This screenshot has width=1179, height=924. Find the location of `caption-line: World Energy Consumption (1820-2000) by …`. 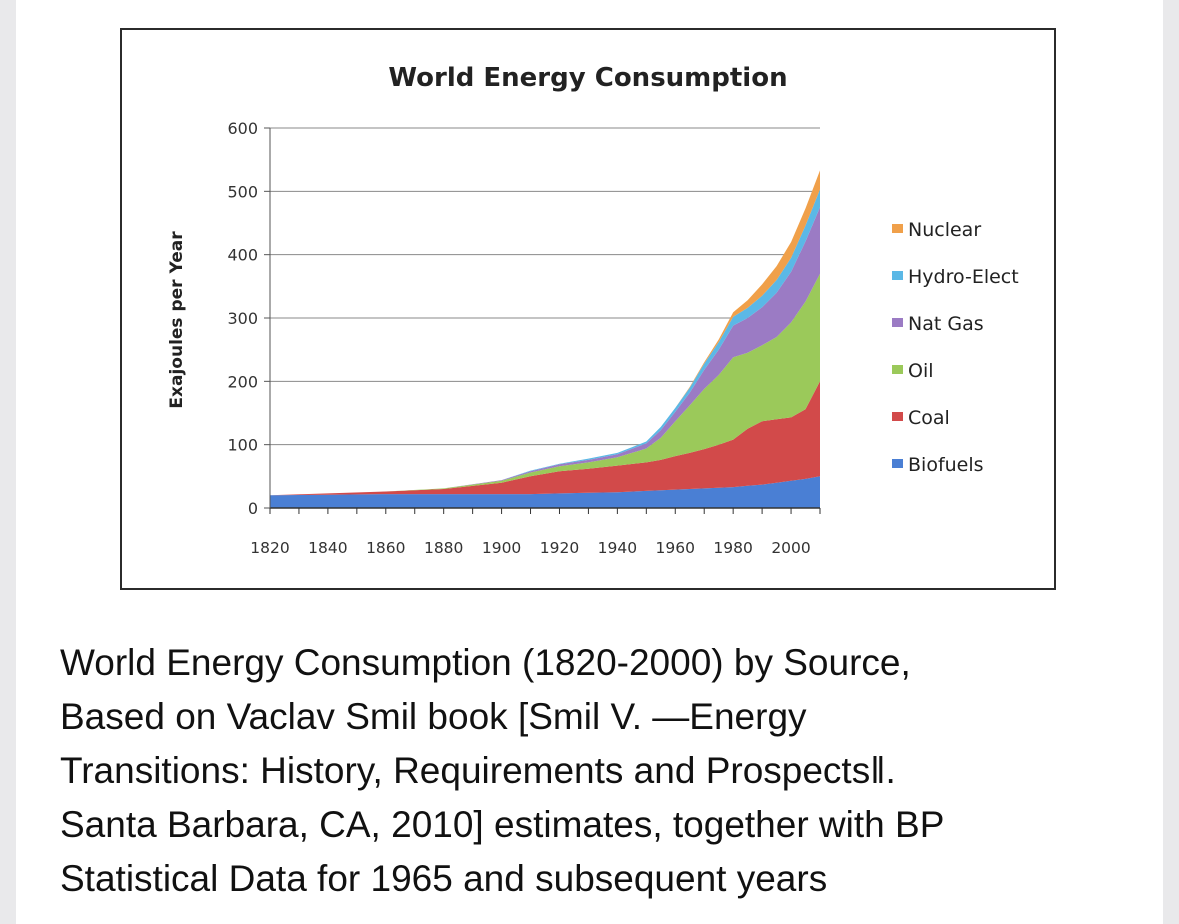

caption-line: World Energy Consumption (1820-2000) by … is located at coordinates (485, 662).